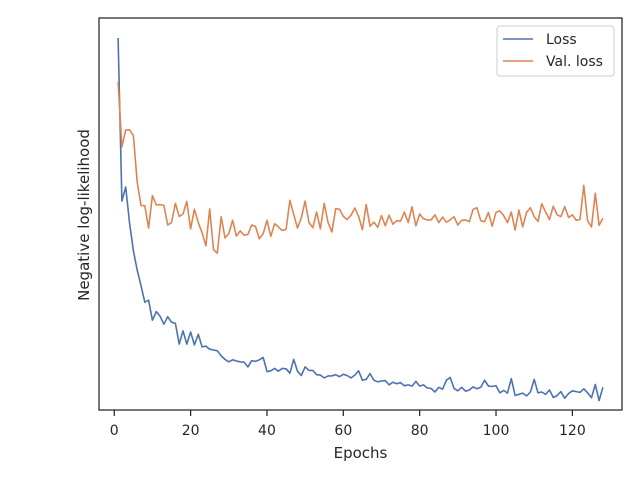  Describe the element at coordinates (555, 51) in the screenshot. I see `legend: Loss Val. loss` at that location.